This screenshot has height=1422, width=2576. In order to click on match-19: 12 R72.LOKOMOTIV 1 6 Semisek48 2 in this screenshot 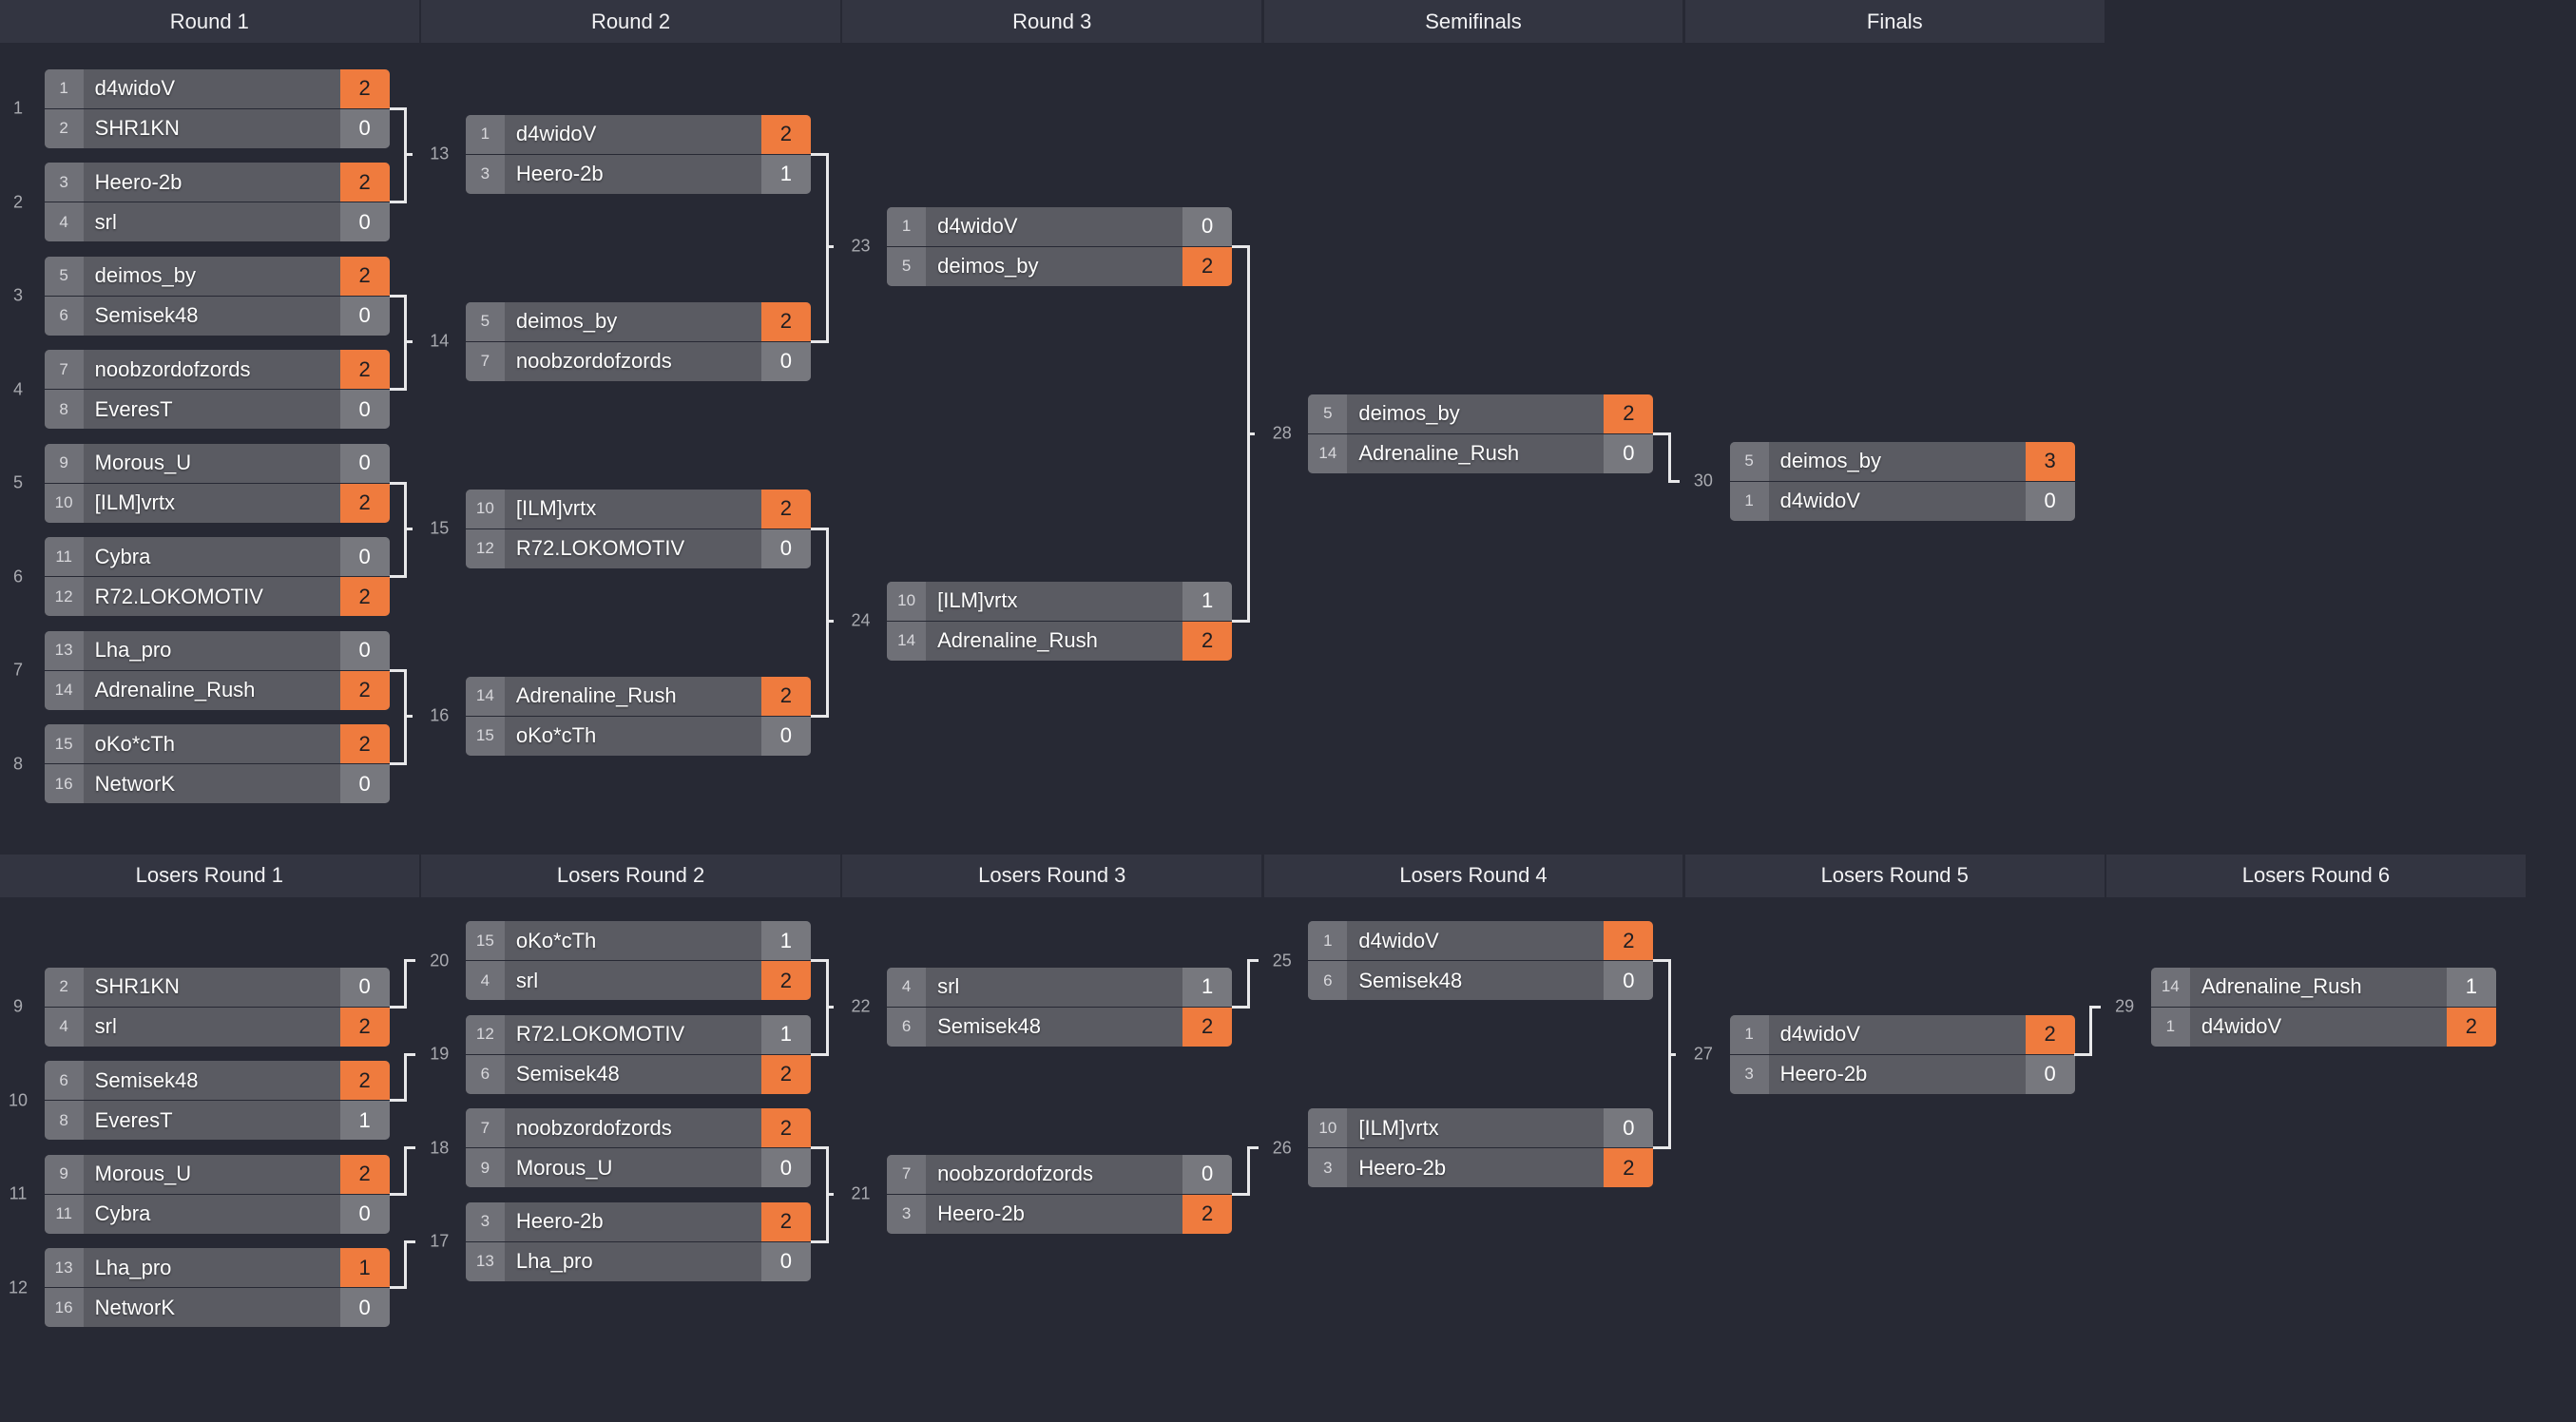, I will do `click(638, 1054)`.